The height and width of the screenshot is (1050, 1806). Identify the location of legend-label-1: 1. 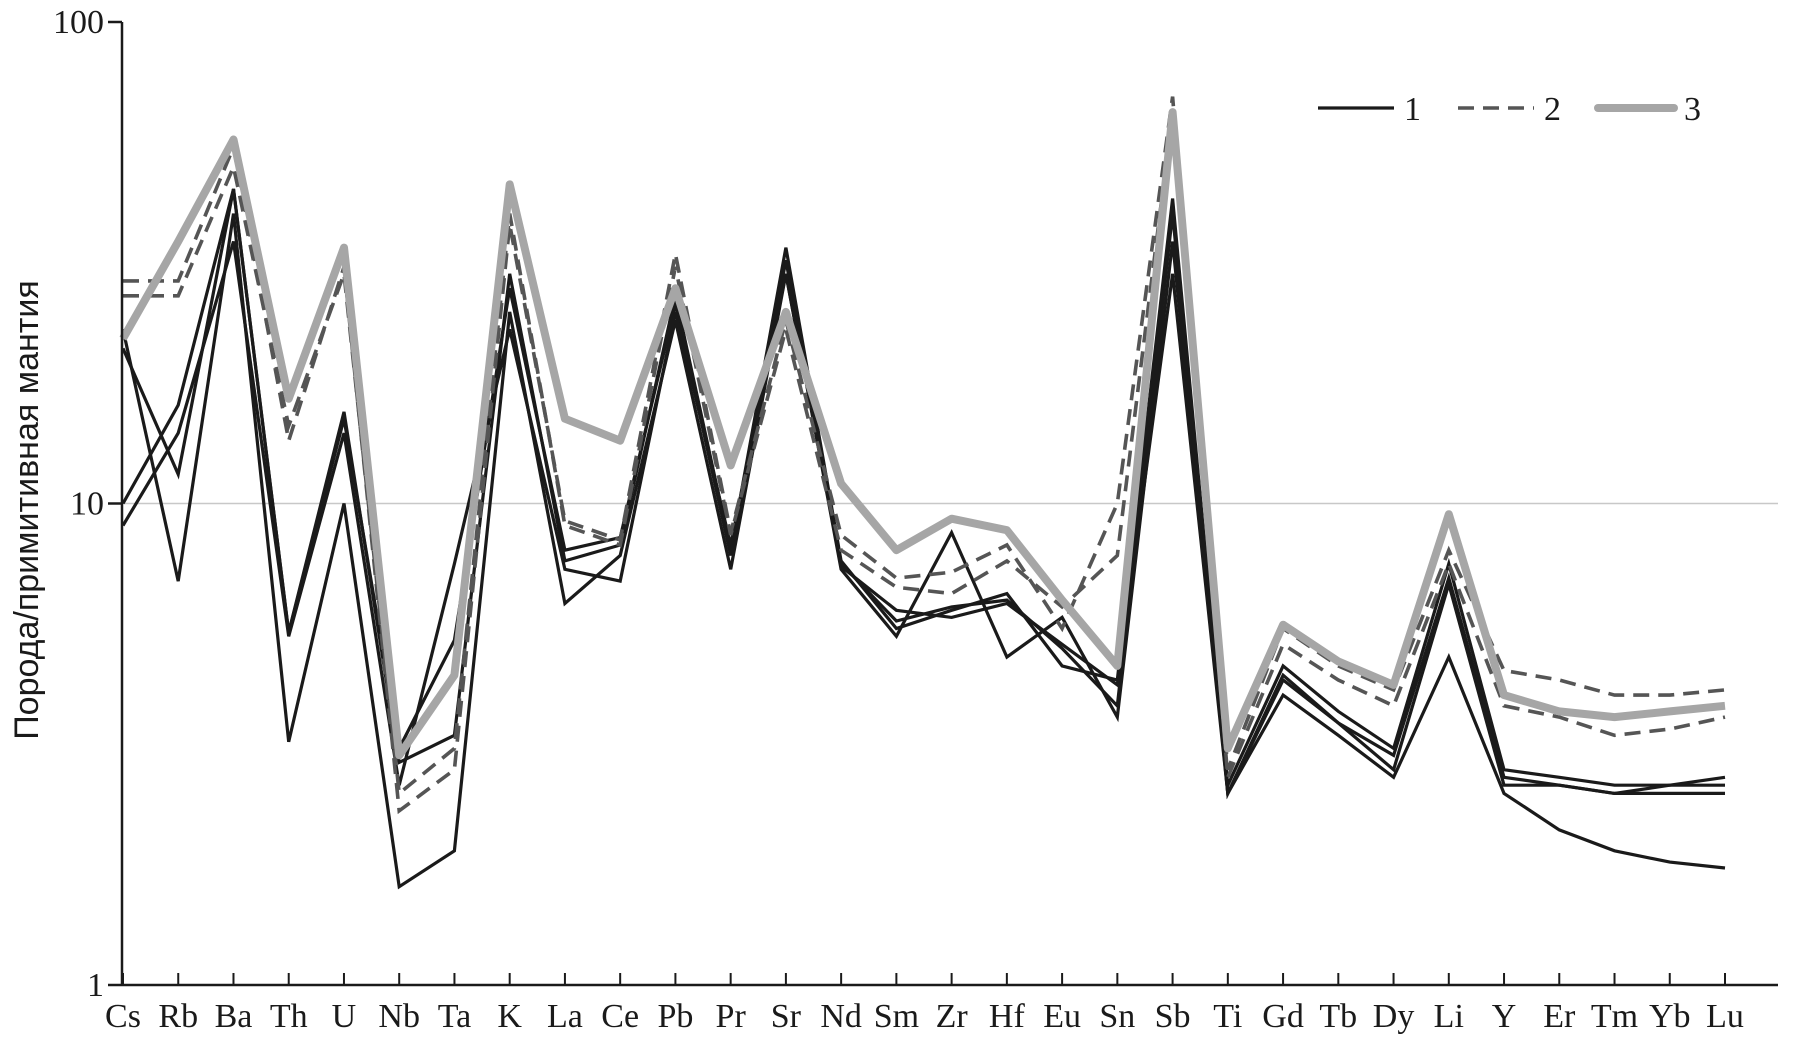
(1412, 109).